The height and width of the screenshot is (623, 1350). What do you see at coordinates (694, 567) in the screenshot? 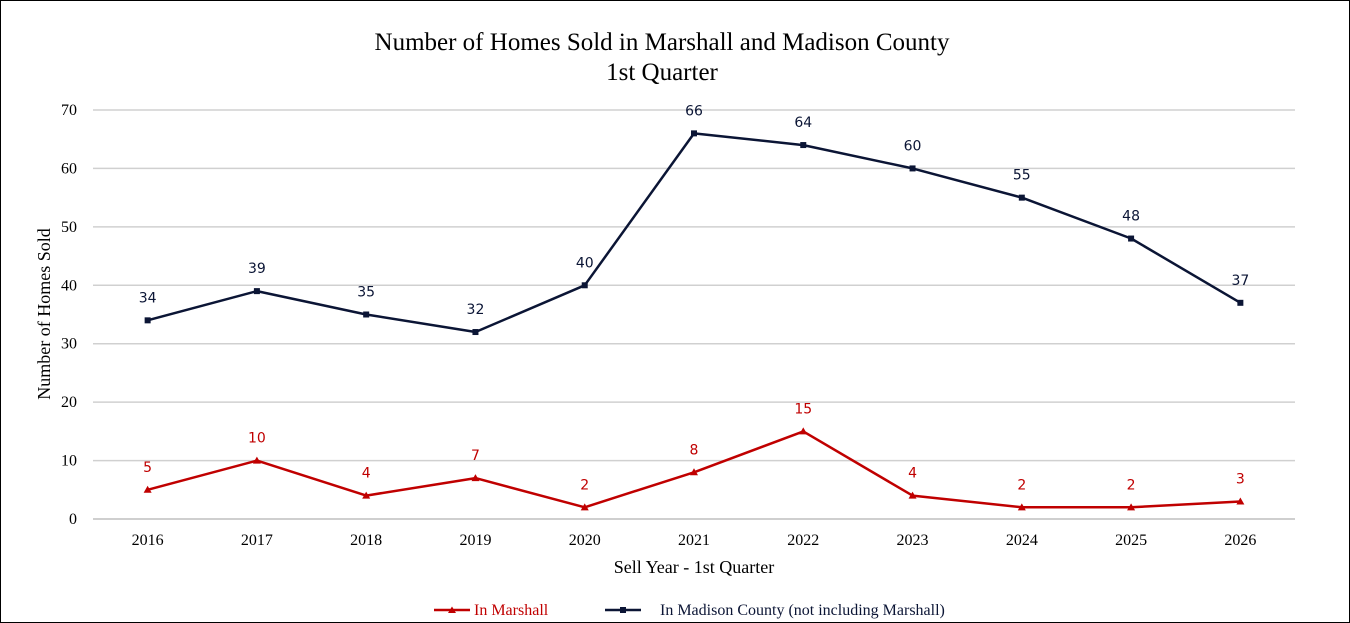
I see `x-axis-title: Sell Year - 1st Quarter` at bounding box center [694, 567].